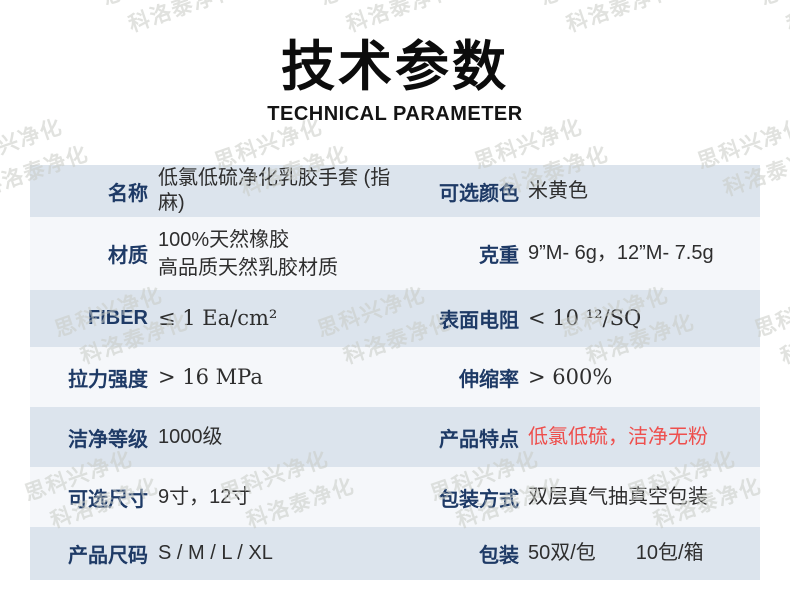  I want to click on spec-value: 1000级, so click(190, 436).